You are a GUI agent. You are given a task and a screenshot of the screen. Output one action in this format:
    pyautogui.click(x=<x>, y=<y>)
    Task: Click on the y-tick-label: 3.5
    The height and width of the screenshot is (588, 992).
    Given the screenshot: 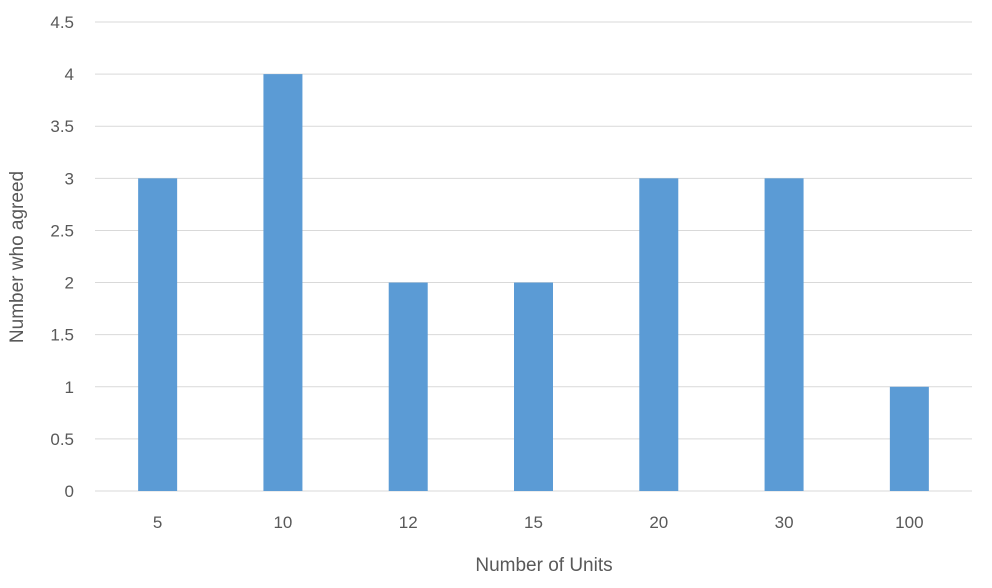 What is the action you would take?
    pyautogui.click(x=62, y=126)
    